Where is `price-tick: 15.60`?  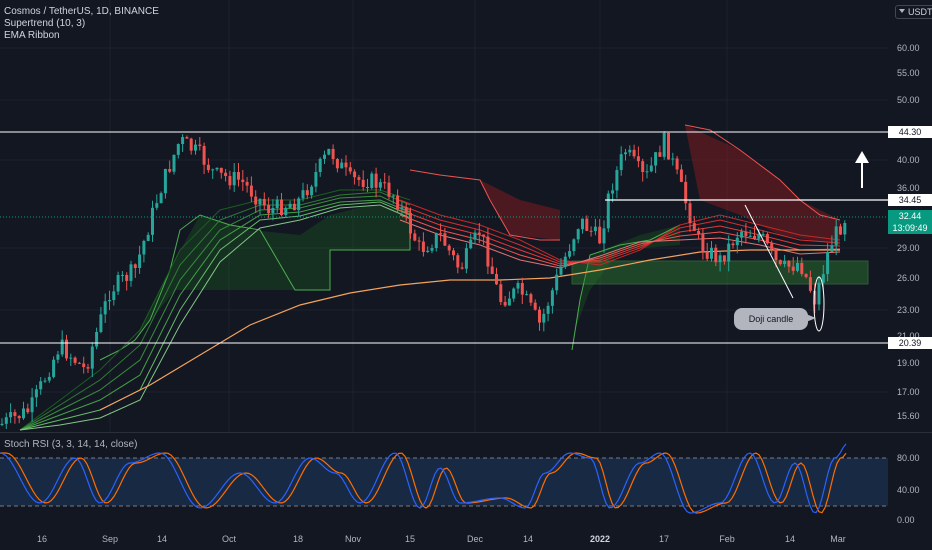 price-tick: 15.60 is located at coordinates (908, 416).